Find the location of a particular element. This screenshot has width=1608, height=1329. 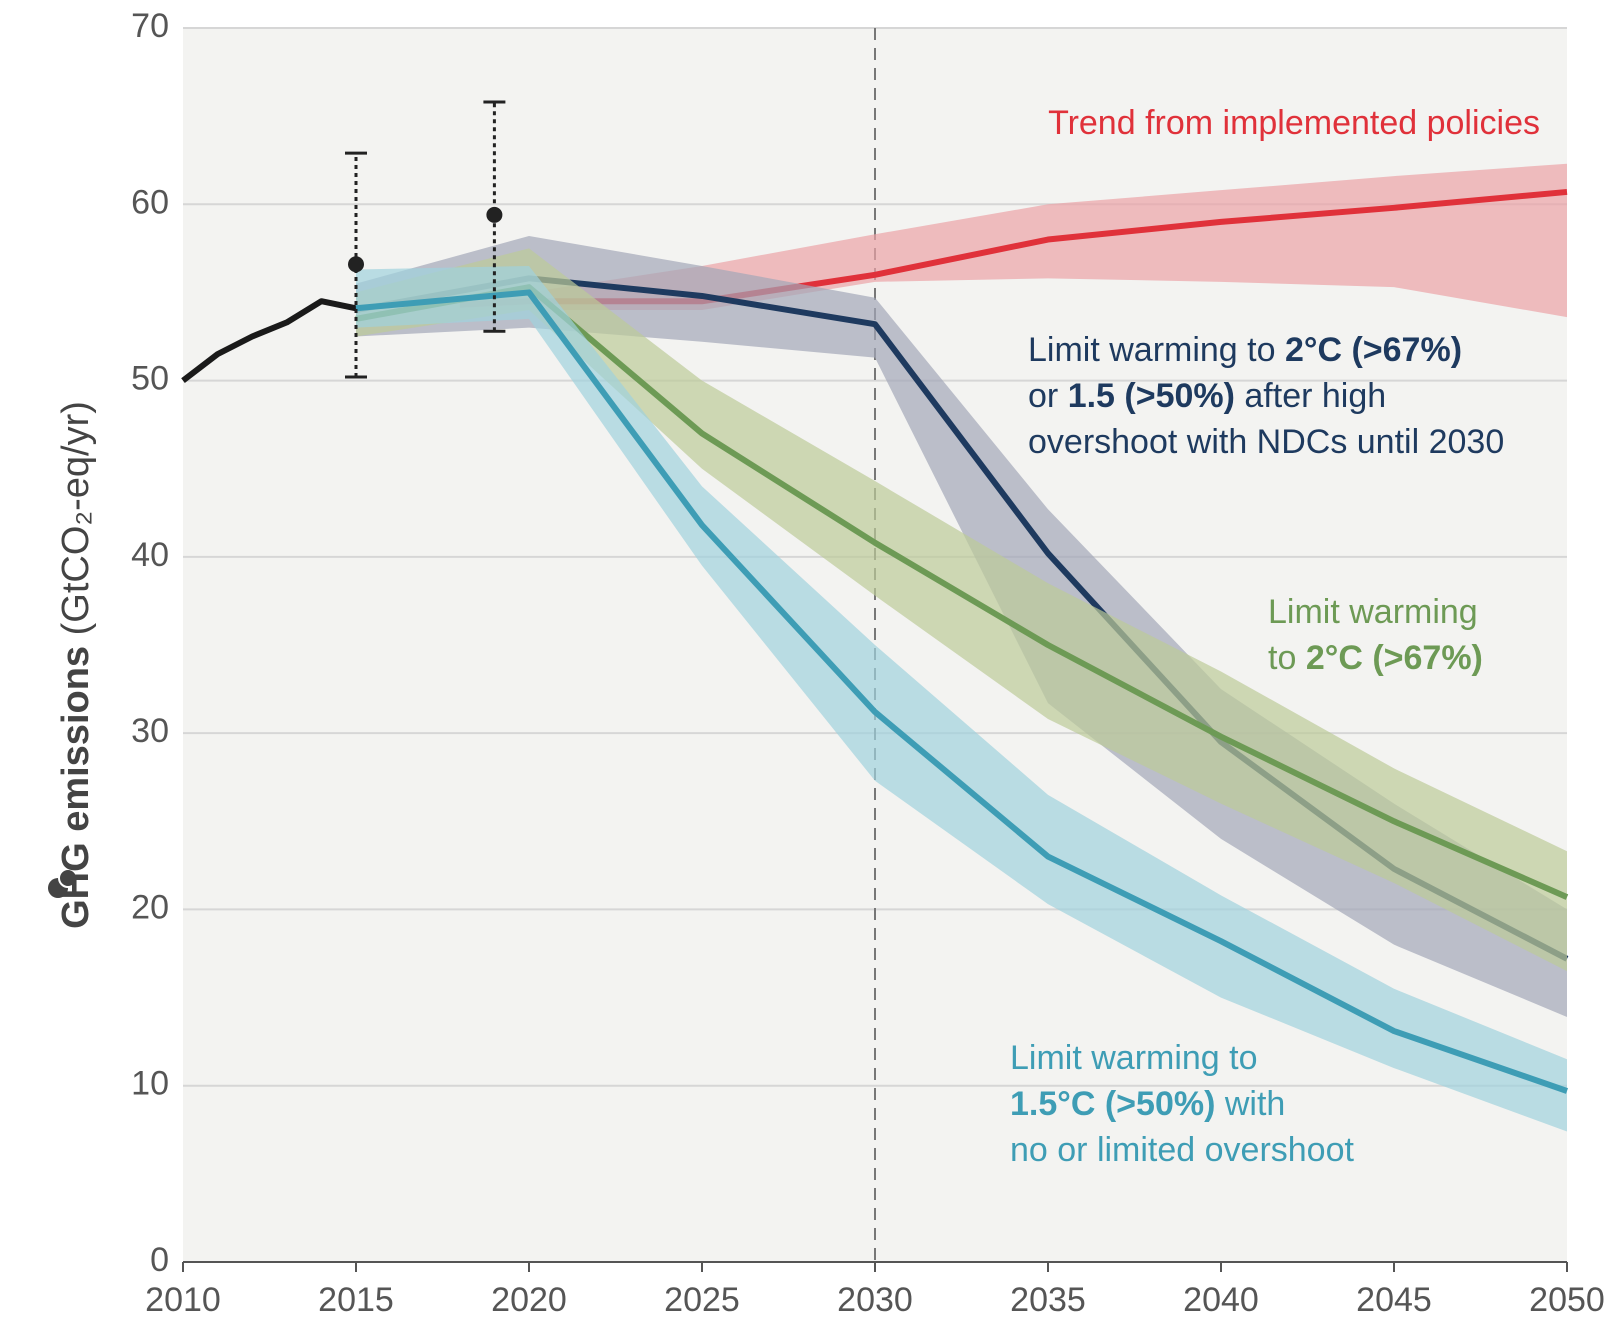

annotation-part: to is located at coordinates (1287, 658).